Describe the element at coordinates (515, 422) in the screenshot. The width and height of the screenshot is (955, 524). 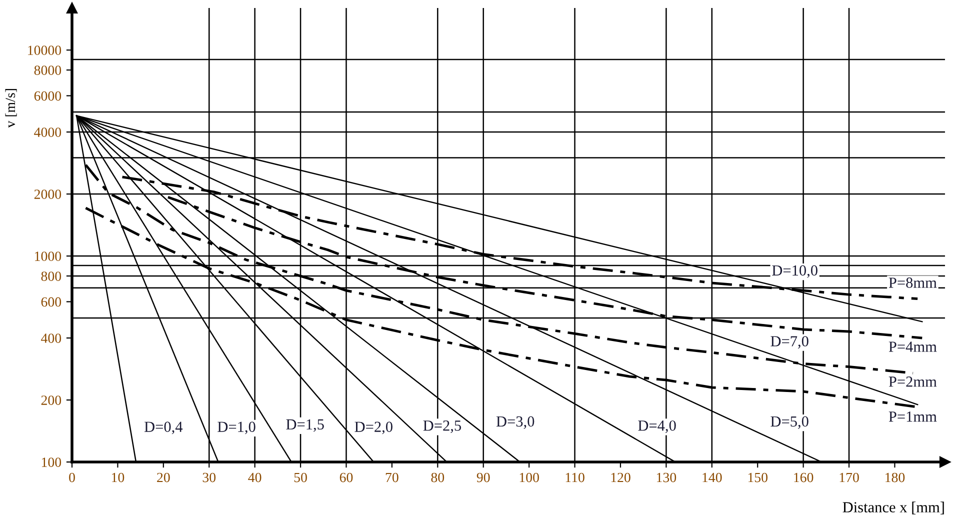
I see `annotation: D=3,0` at that location.